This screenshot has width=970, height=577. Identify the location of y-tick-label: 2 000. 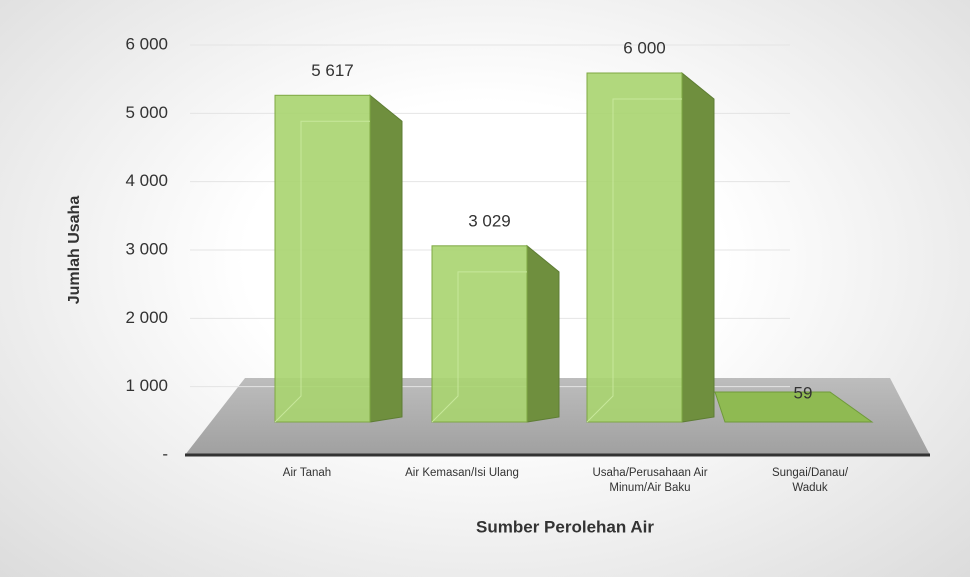
(146, 317).